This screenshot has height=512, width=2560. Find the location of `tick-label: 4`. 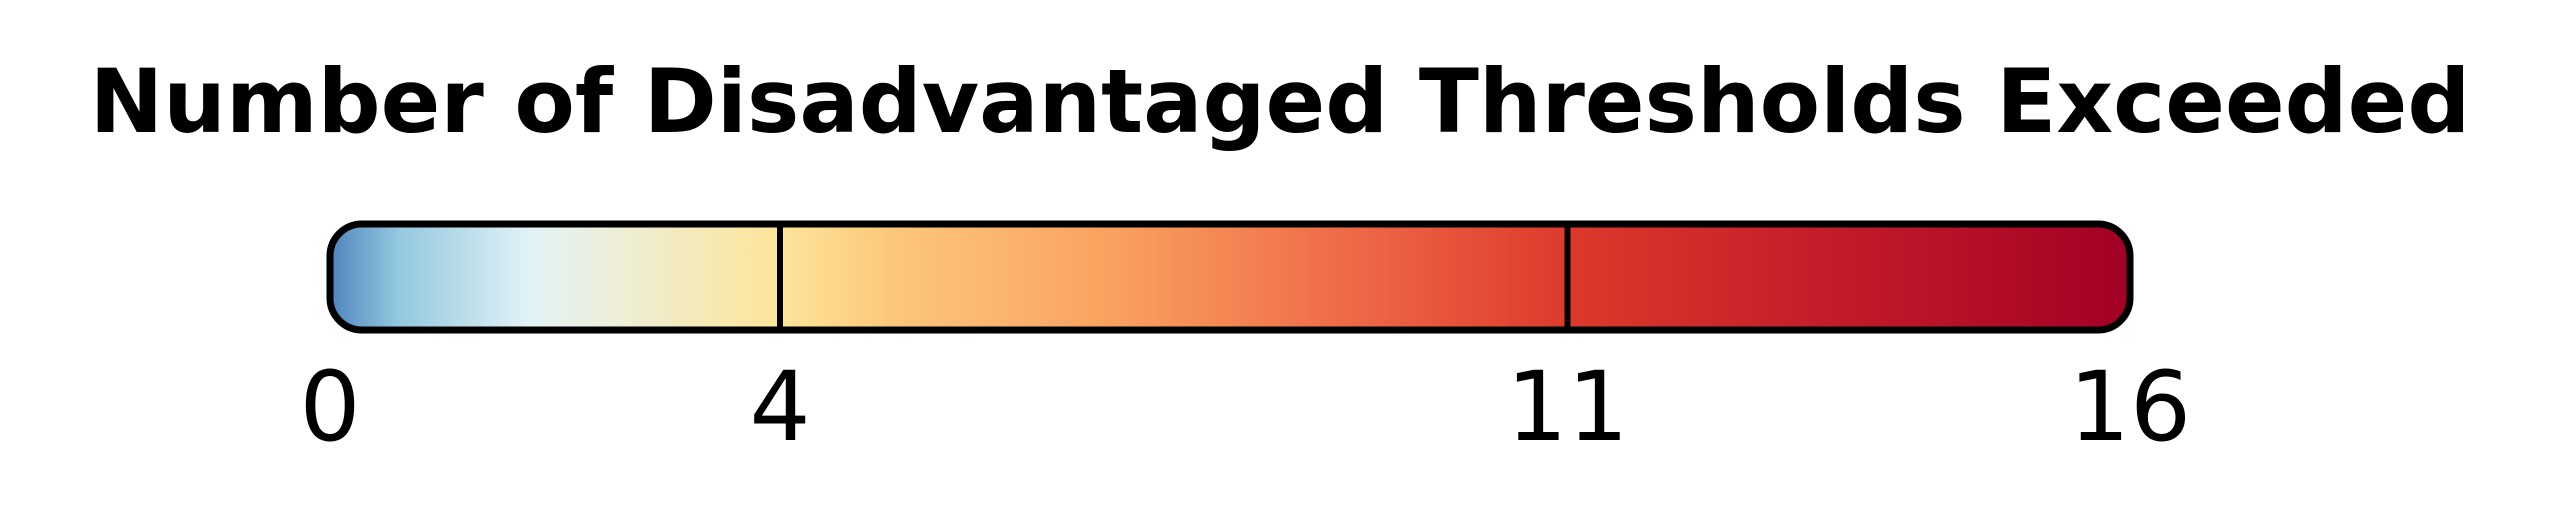

tick-label: 4 is located at coordinates (779, 407).